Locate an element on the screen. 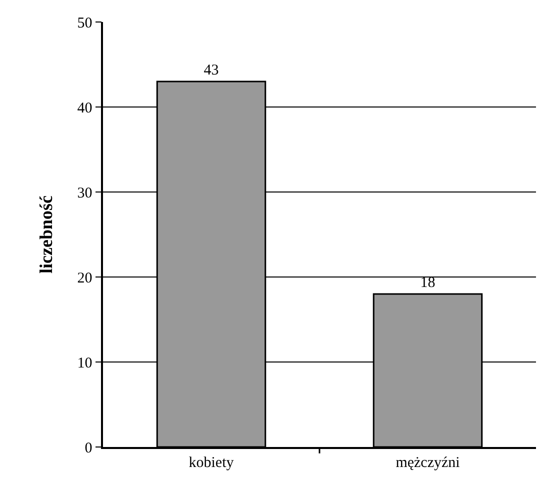 This screenshot has width=544, height=498. data-label: 18 is located at coordinates (428, 283).